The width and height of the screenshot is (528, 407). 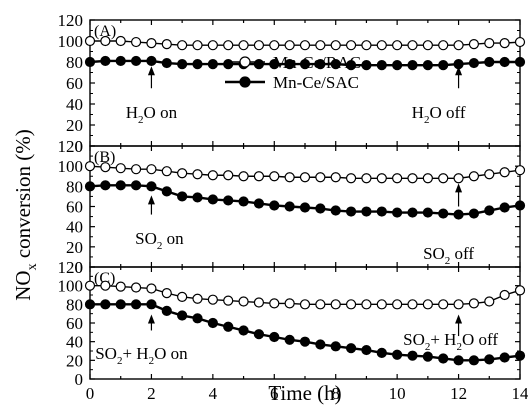 I want to click on annotation-label: H2O on, so click(x=152, y=114).